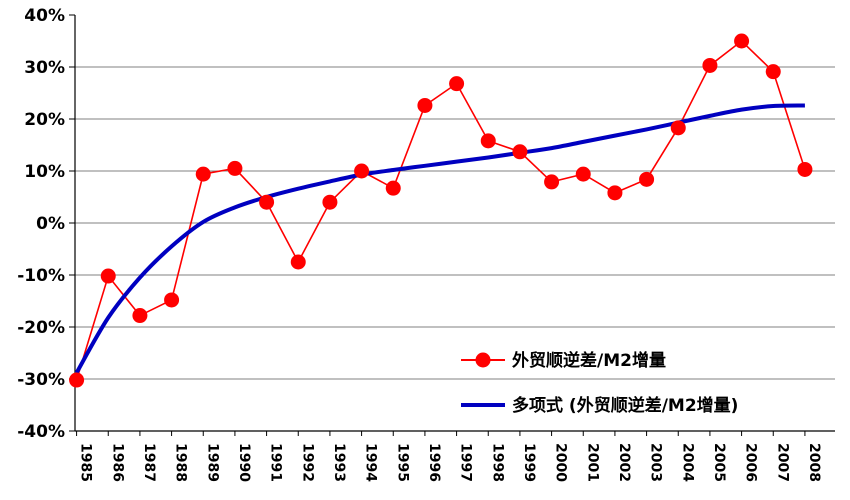 Image resolution: width=850 pixels, height=500 pixels. What do you see at coordinates (41, 276) in the screenshot?
I see `y-tick-label: -10%` at bounding box center [41, 276].